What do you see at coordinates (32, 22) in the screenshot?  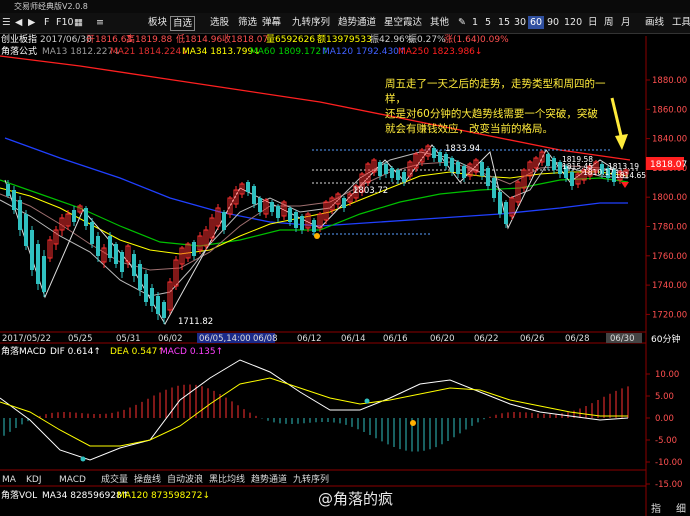 I see `forward-icon: ▶` at bounding box center [32, 22].